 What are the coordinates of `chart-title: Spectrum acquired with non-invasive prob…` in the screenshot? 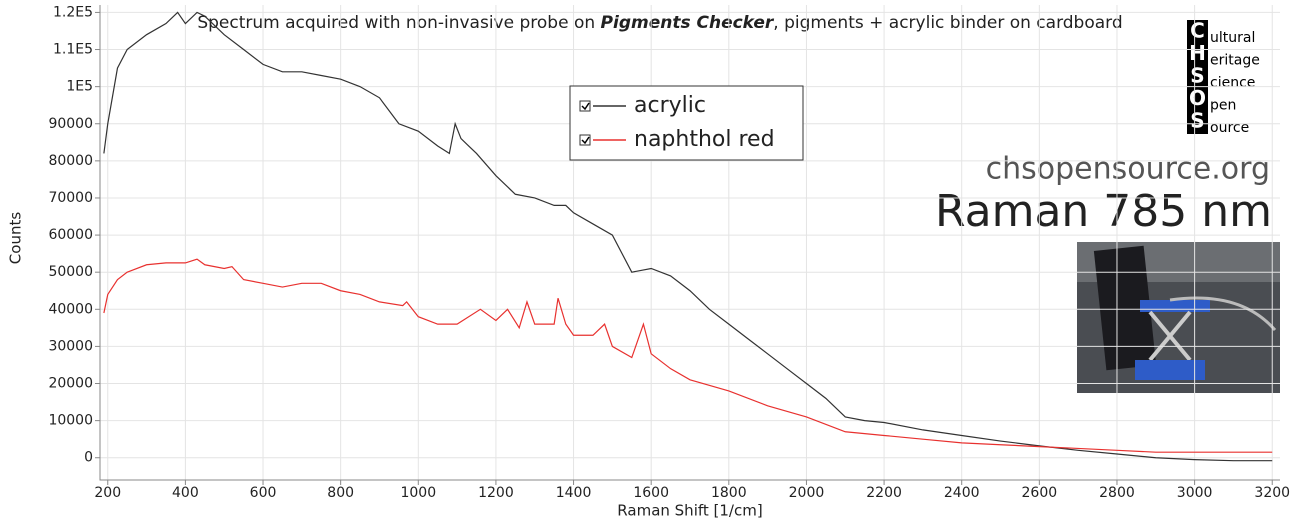 It's located at (659, 23).